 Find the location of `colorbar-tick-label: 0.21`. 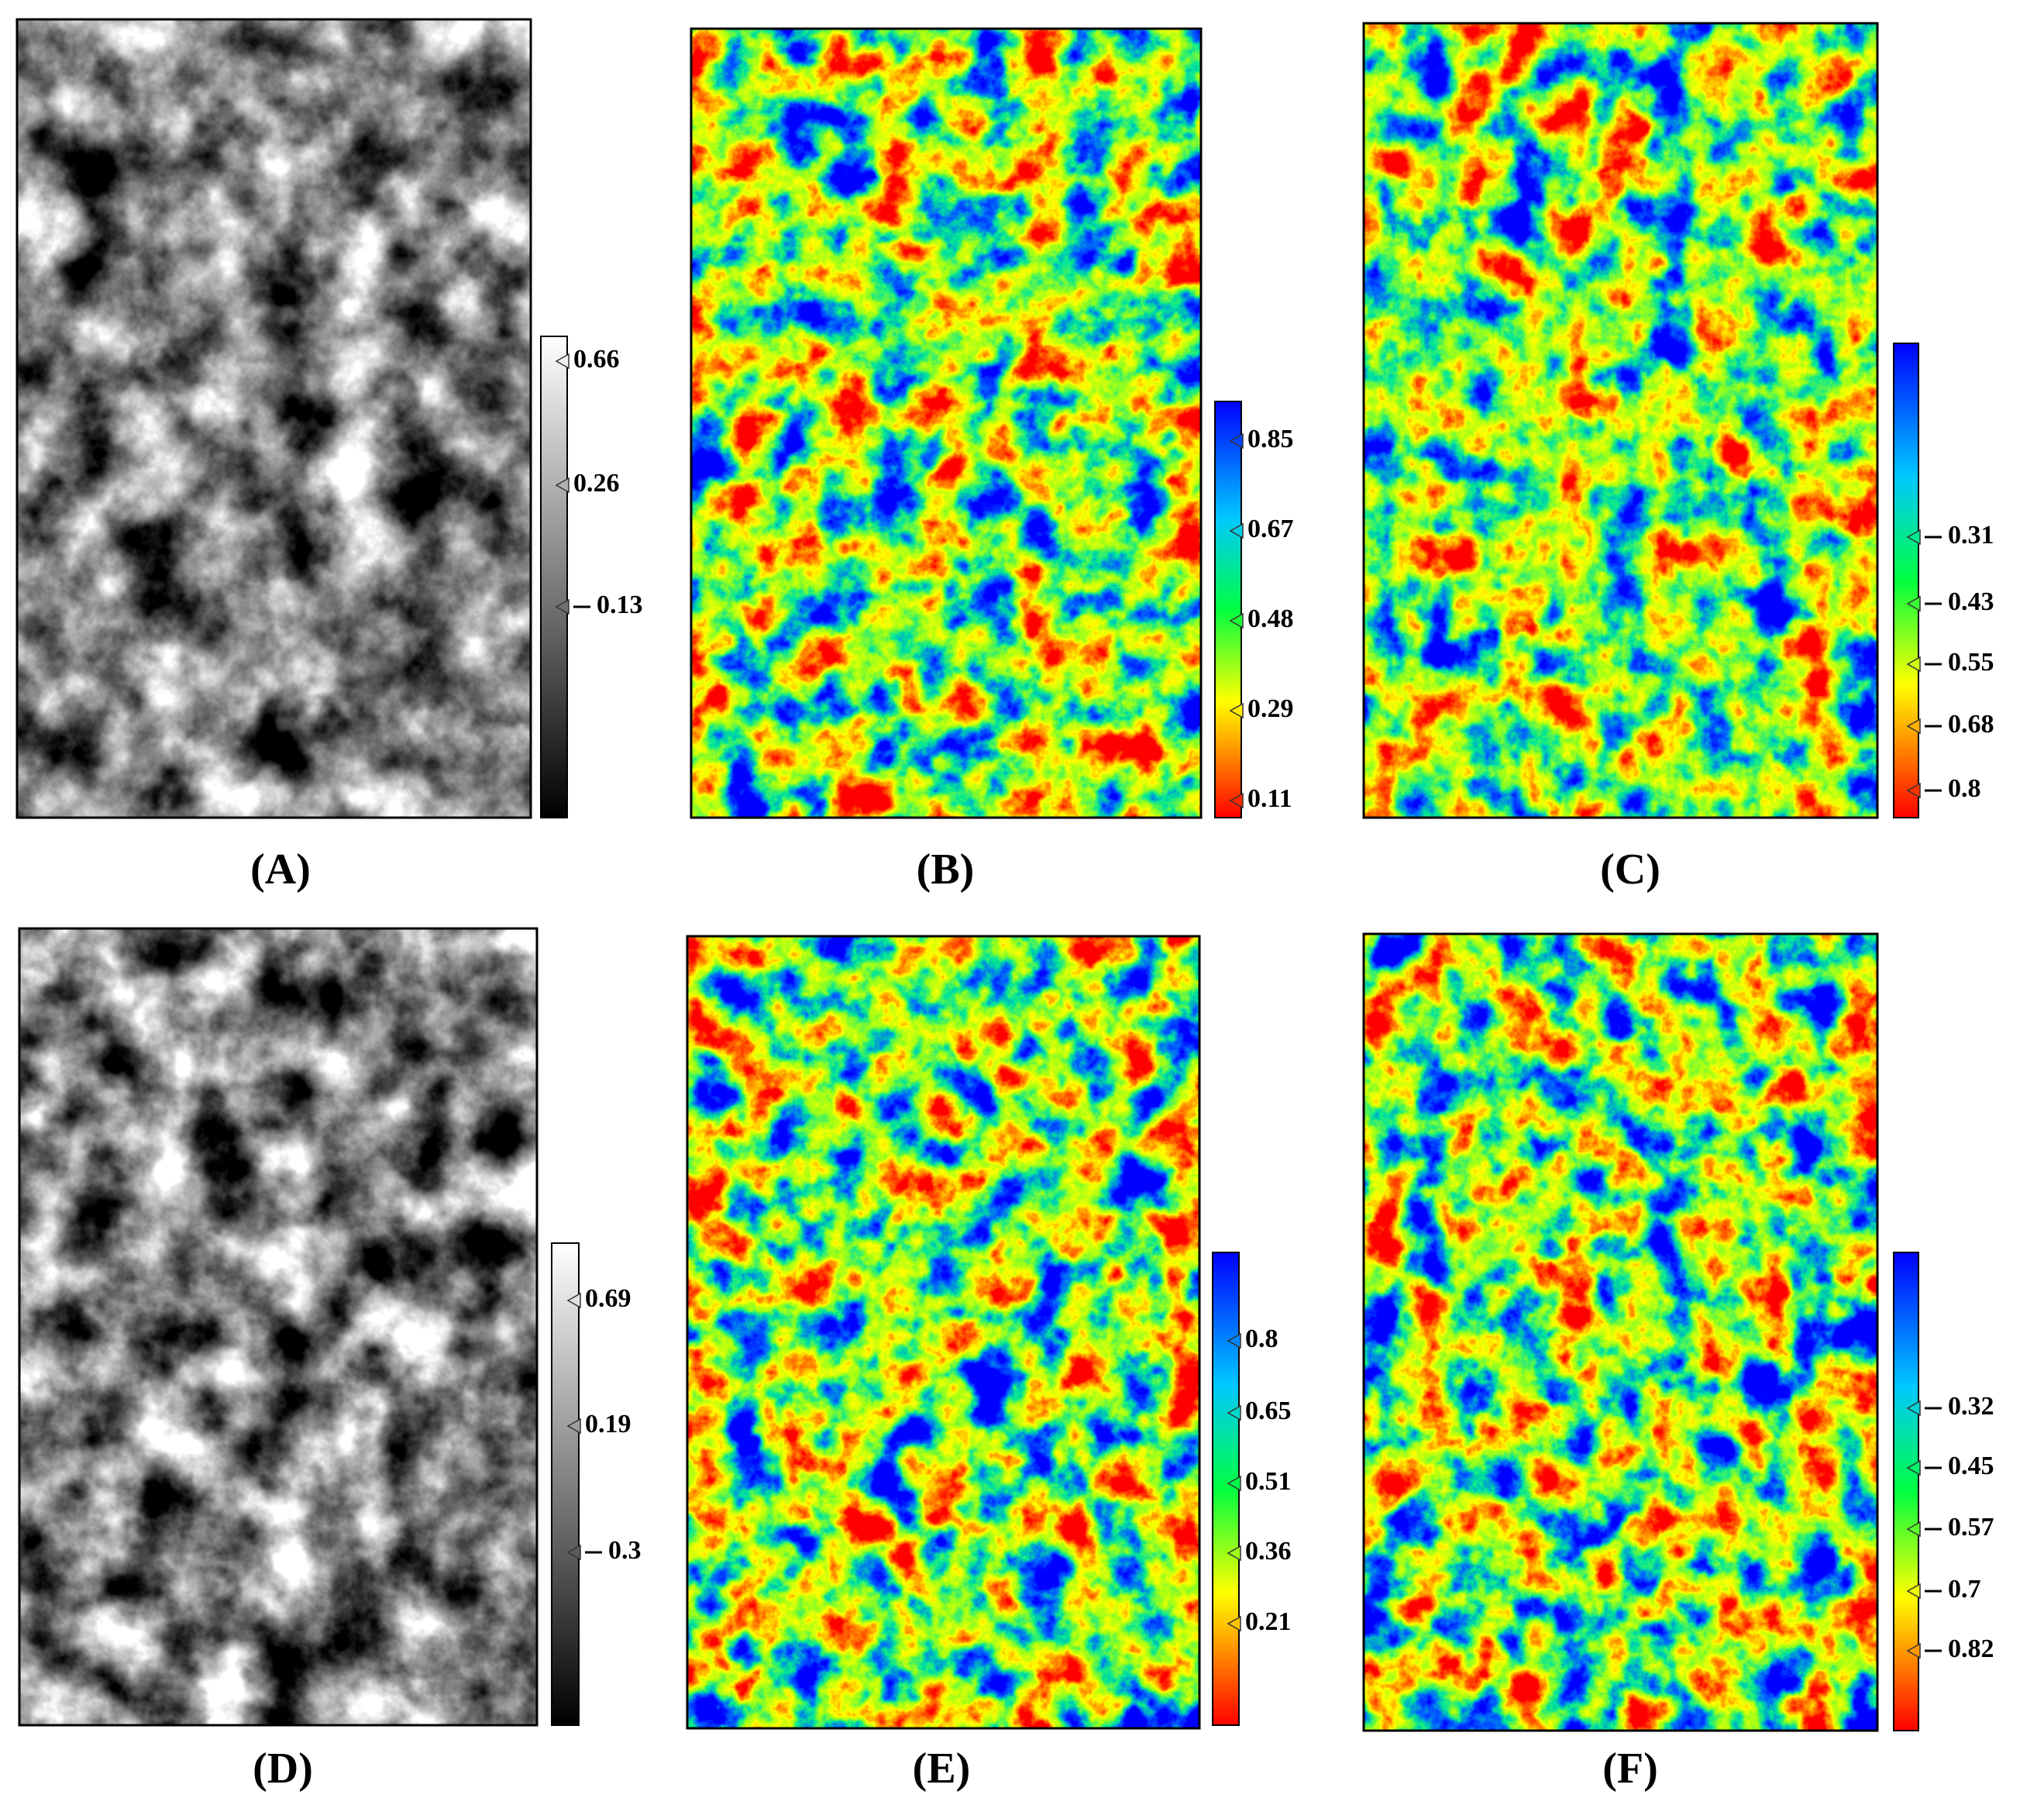

colorbar-tick-label: 0.21 is located at coordinates (1268, 1621).